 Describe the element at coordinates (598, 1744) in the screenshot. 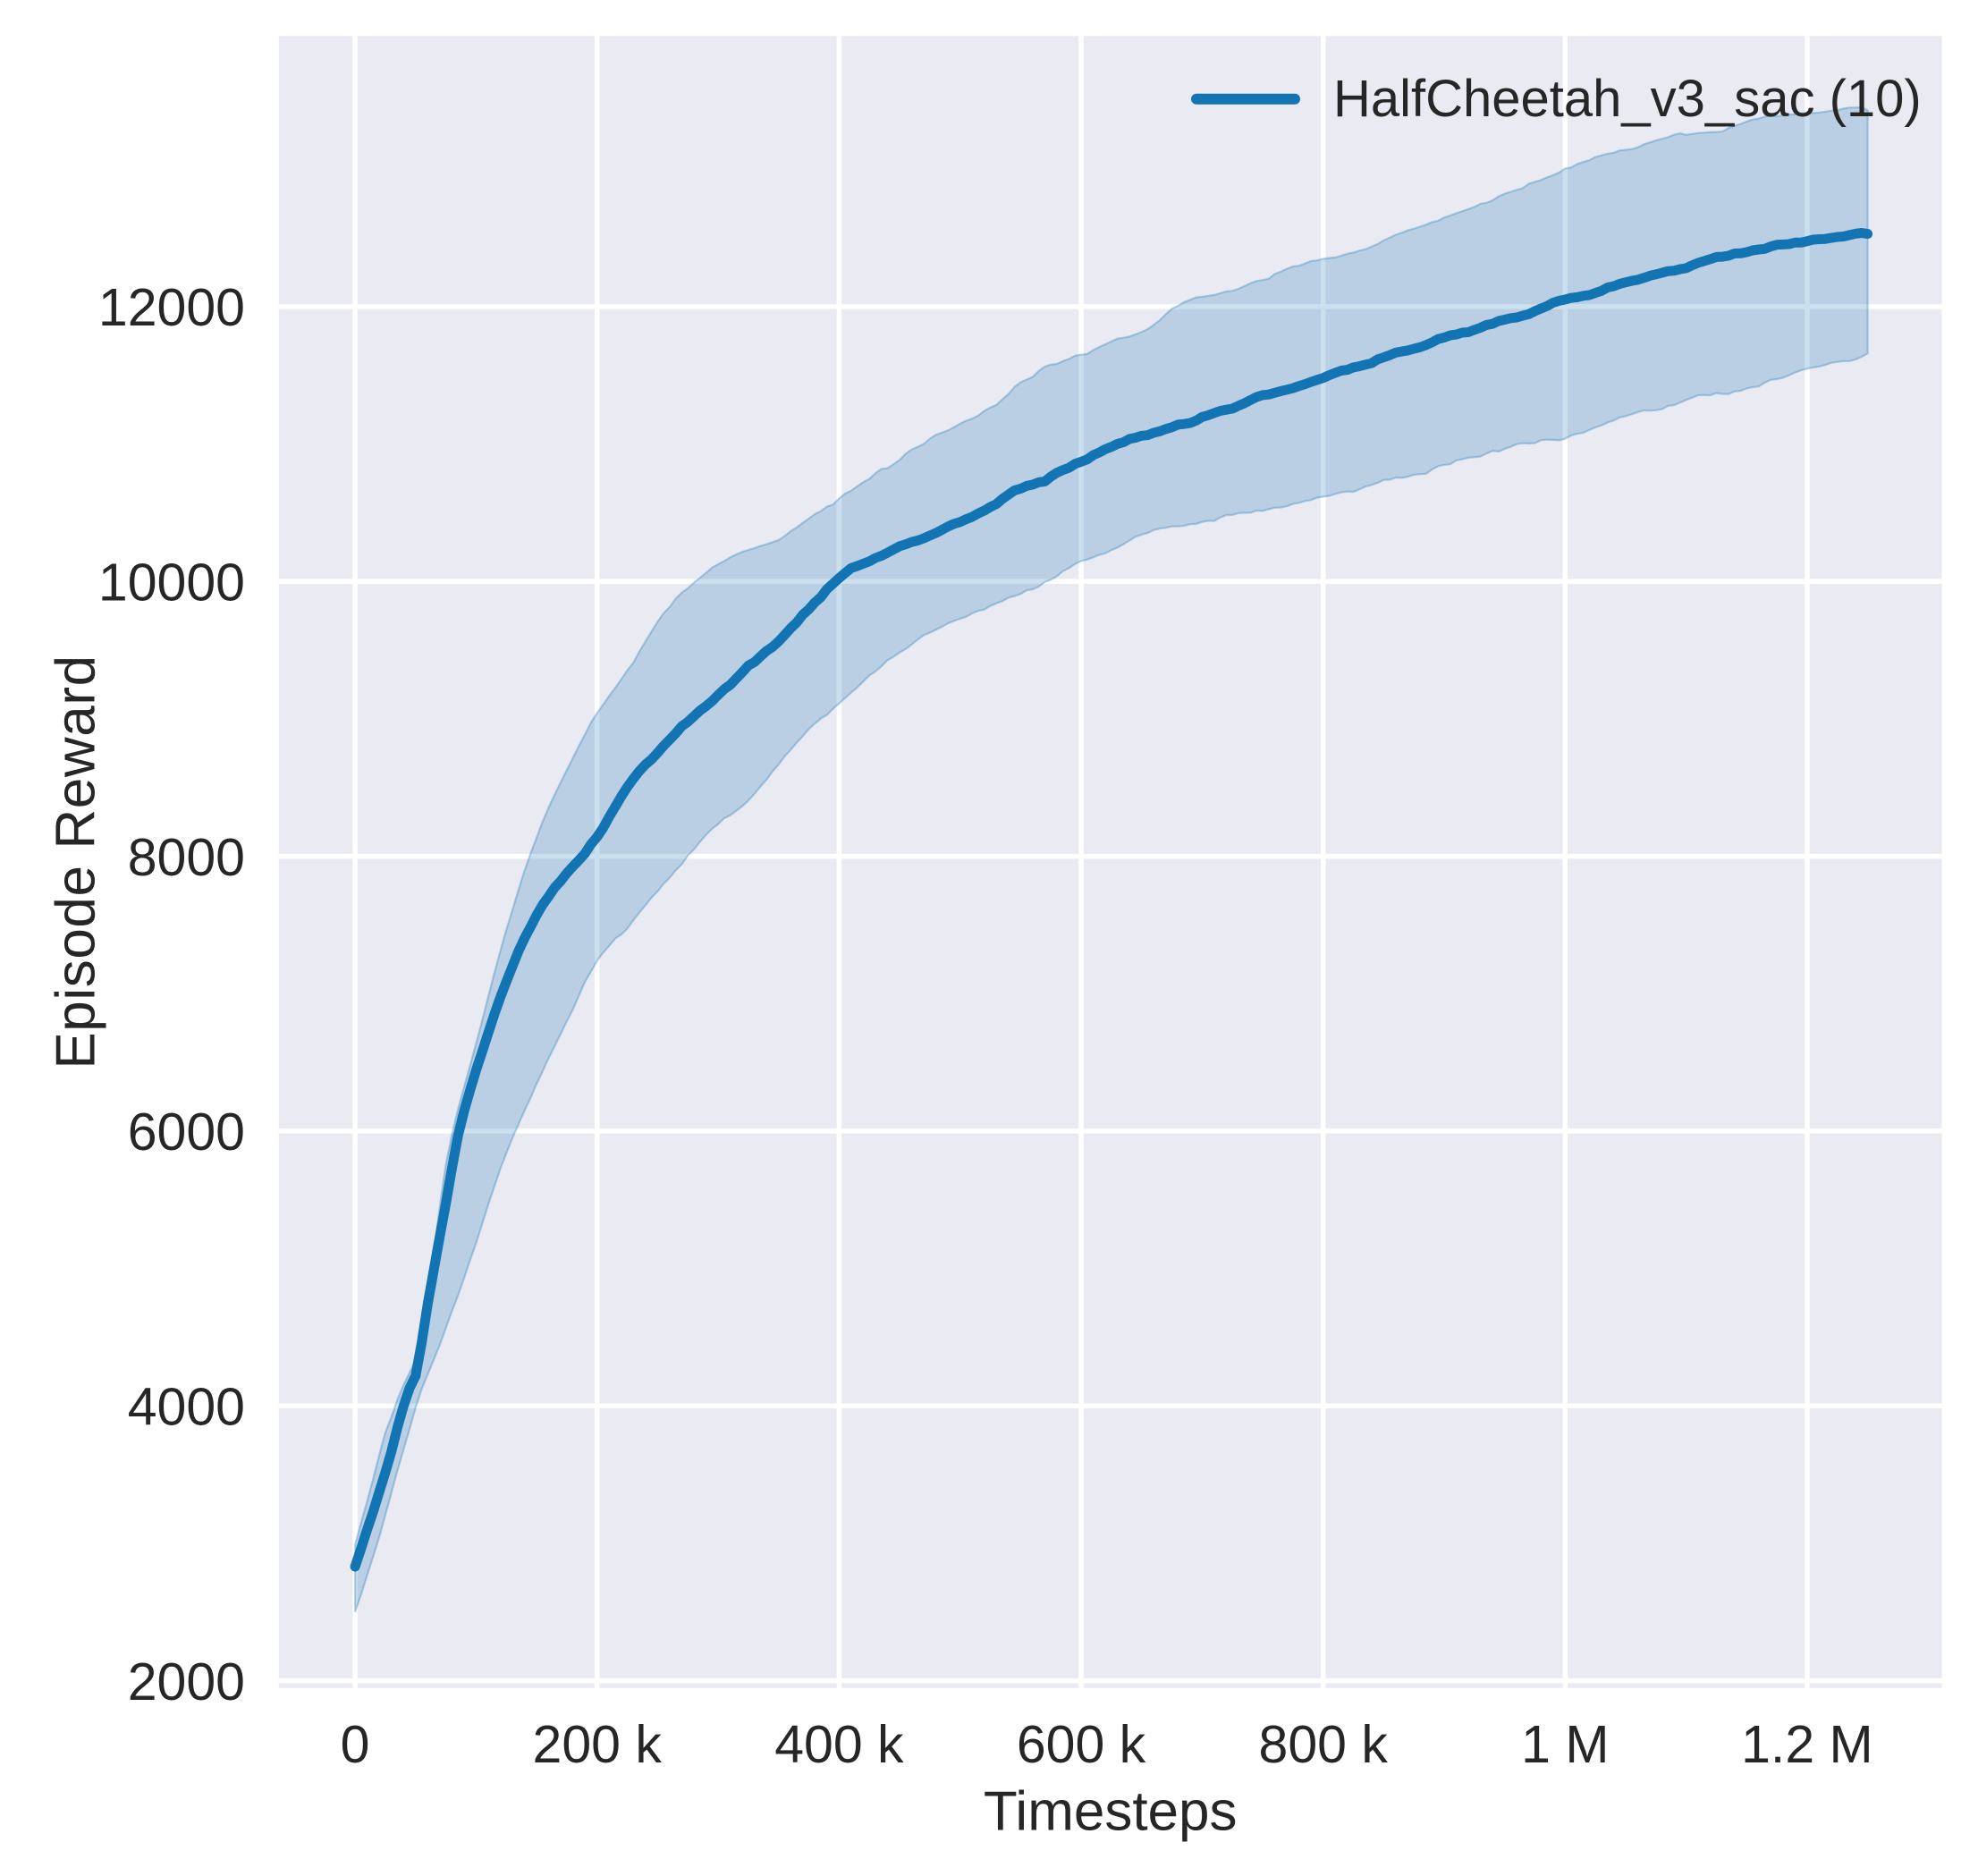

I see `svg-text: 200 k` at that location.